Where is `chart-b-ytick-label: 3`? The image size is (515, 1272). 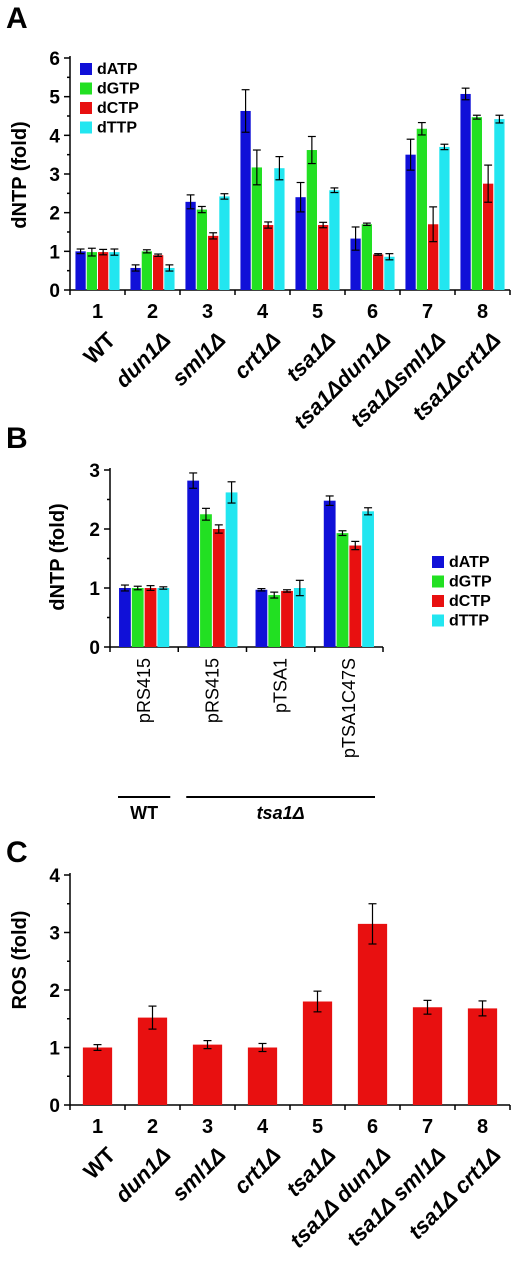
chart-b-ytick-label: 3 is located at coordinates (94, 471).